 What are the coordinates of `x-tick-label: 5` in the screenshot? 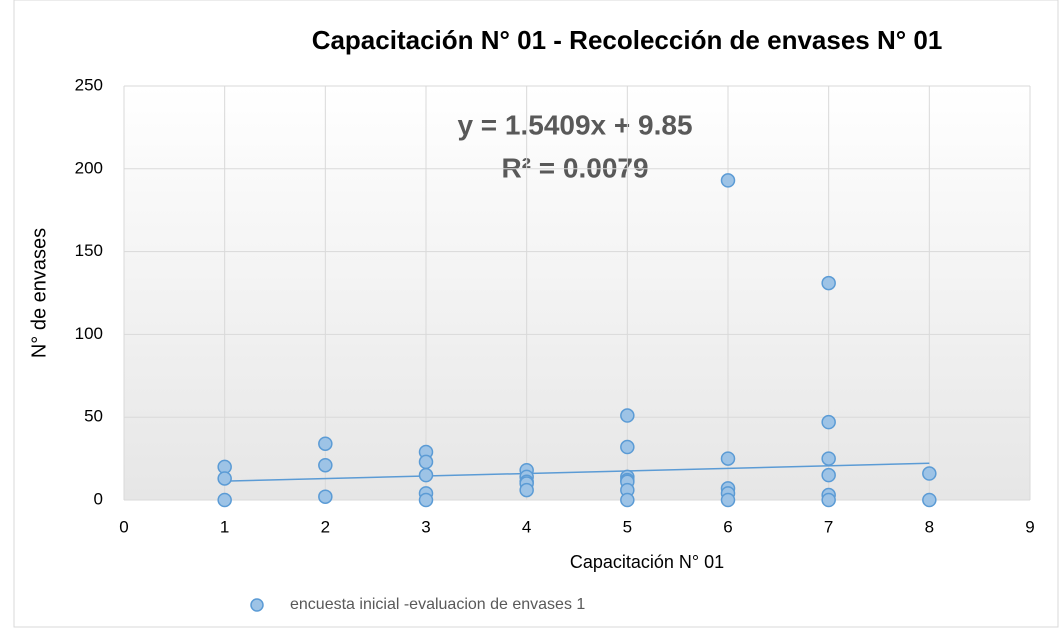 It's located at (627, 526).